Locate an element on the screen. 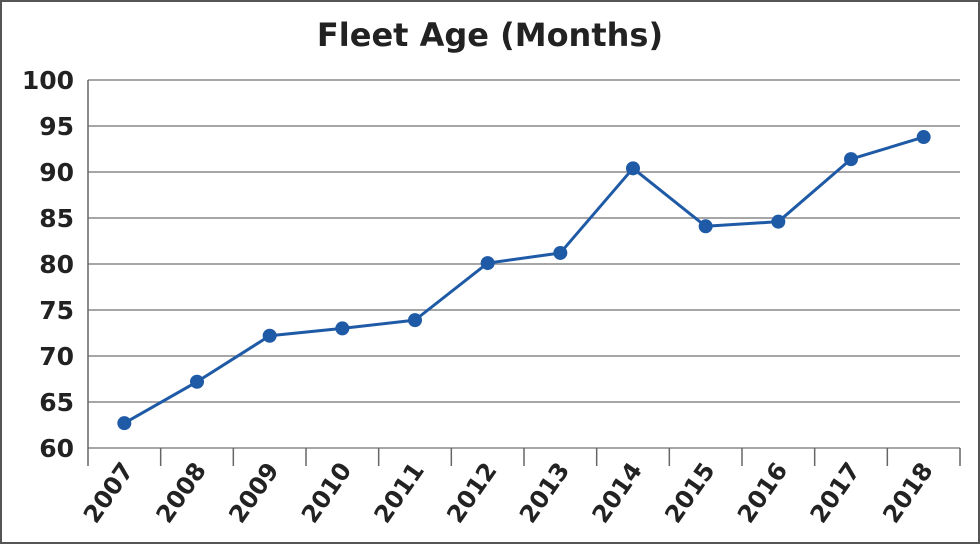  y-tick-label-65: 65 is located at coordinates (56, 402).